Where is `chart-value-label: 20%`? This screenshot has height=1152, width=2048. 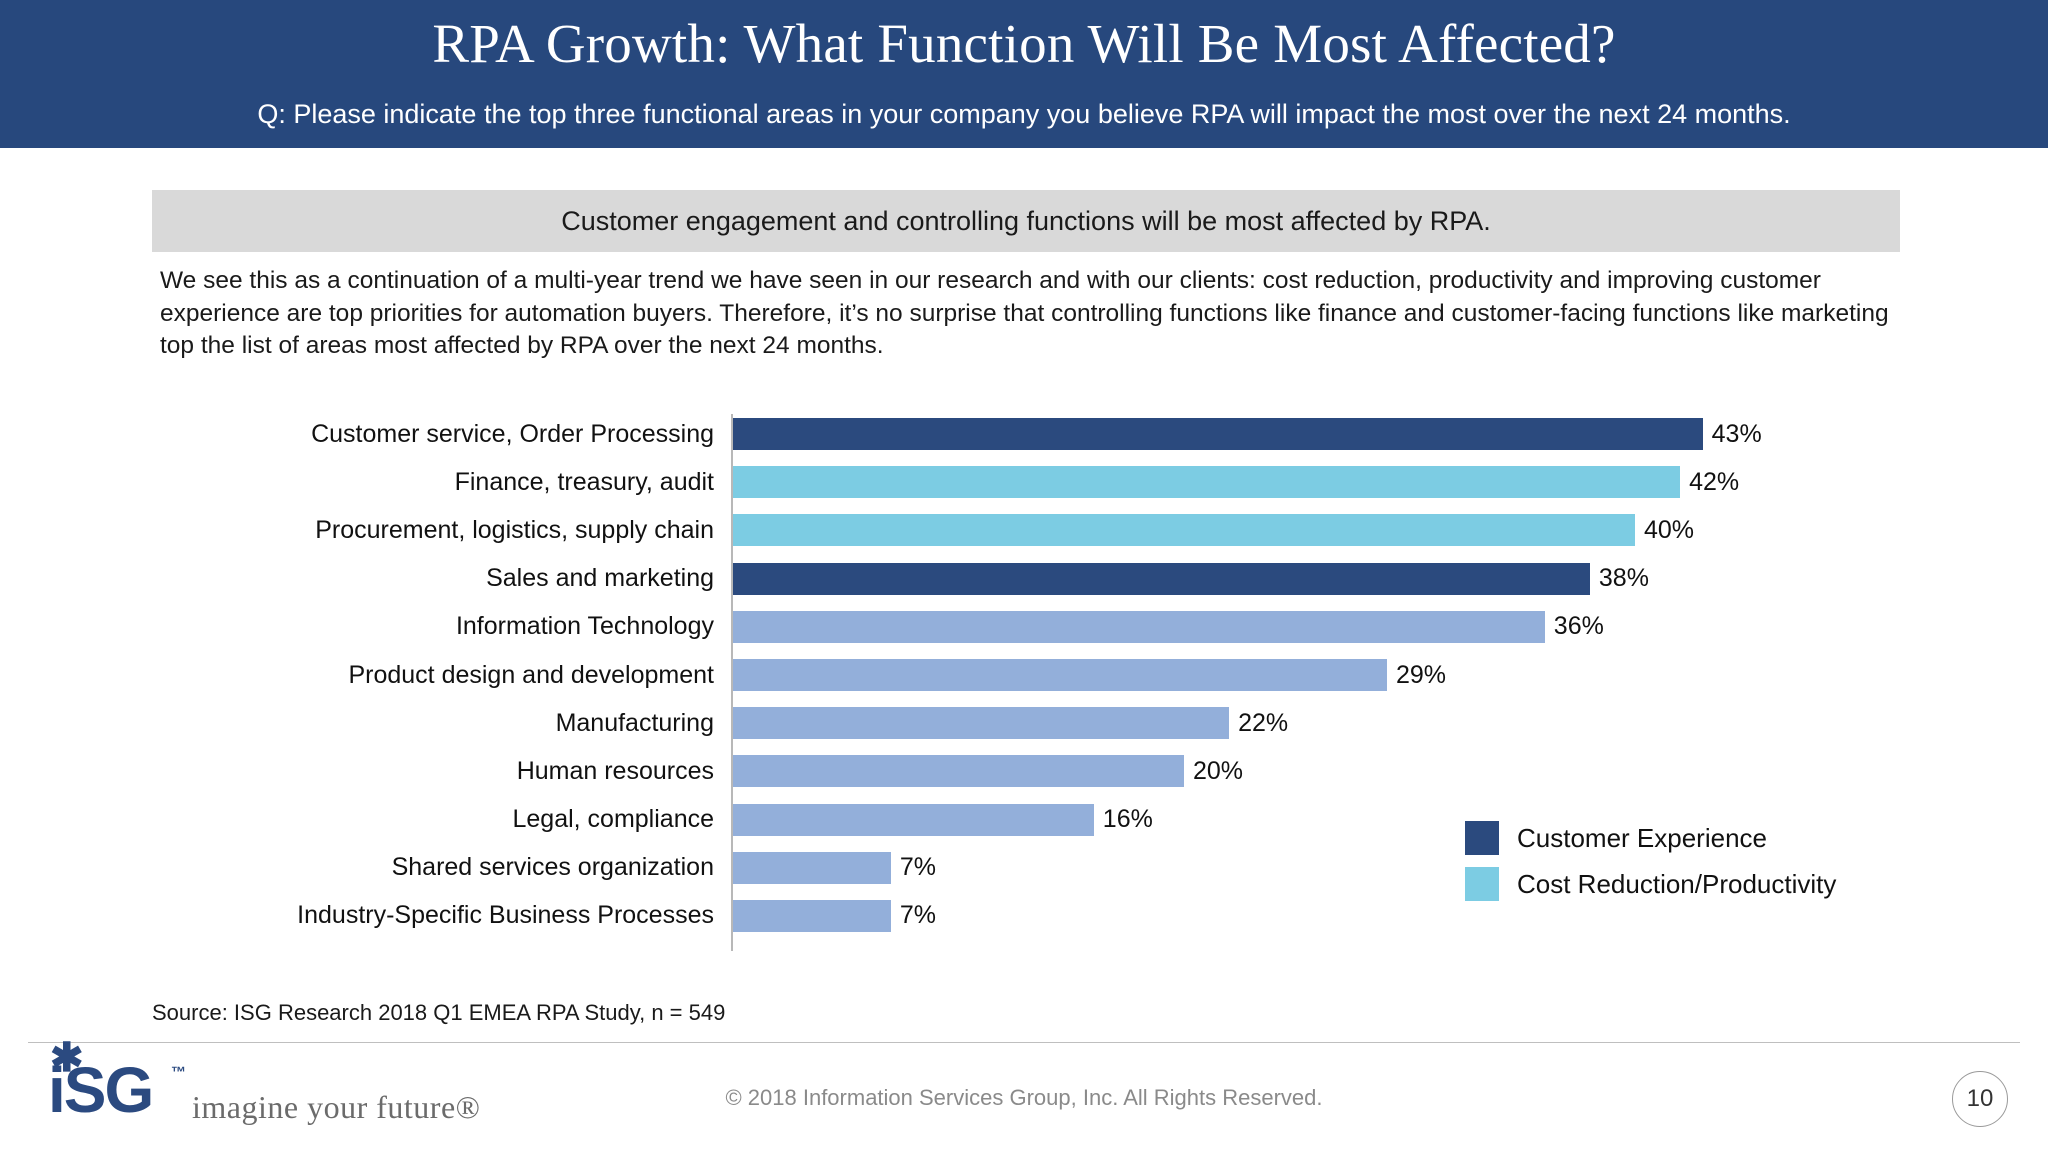 chart-value-label: 20% is located at coordinates (1218, 770).